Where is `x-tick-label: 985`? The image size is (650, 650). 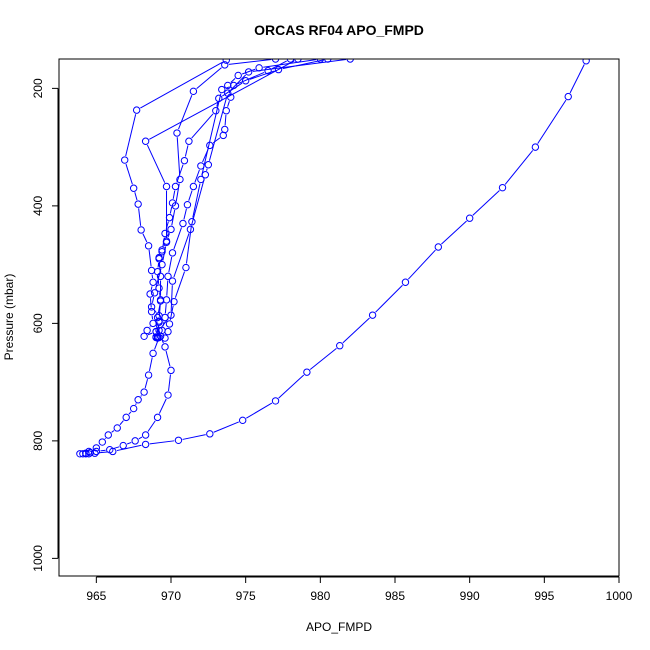 x-tick-label: 985 is located at coordinates (395, 596).